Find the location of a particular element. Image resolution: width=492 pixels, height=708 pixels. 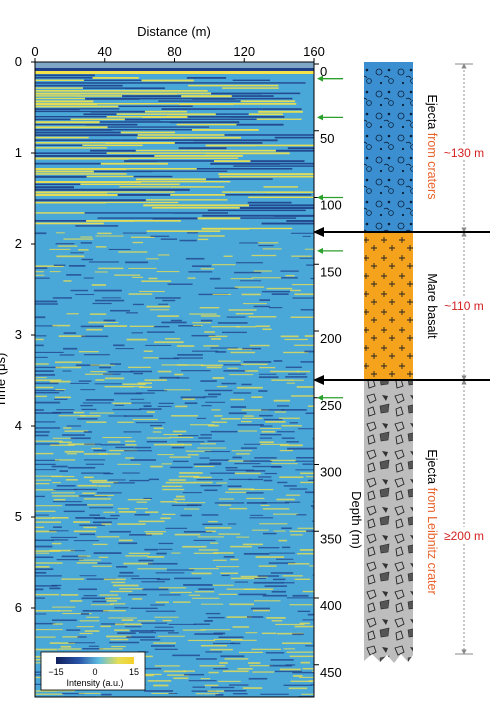

x-tick-label: 0 is located at coordinates (34, 51).